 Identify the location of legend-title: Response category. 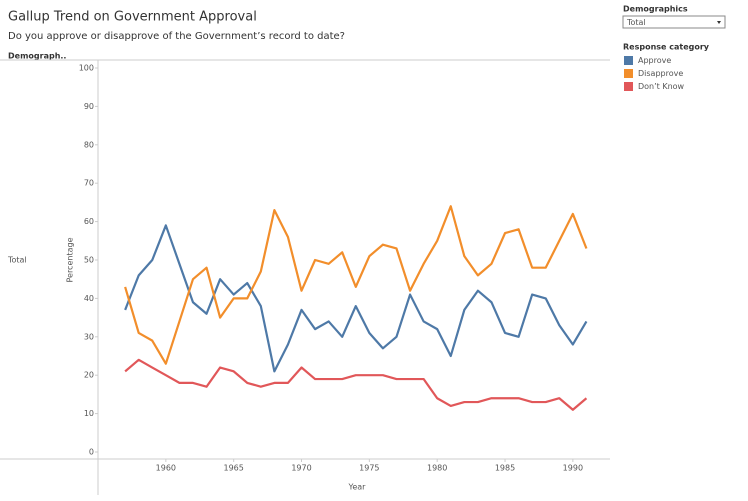
(666, 47).